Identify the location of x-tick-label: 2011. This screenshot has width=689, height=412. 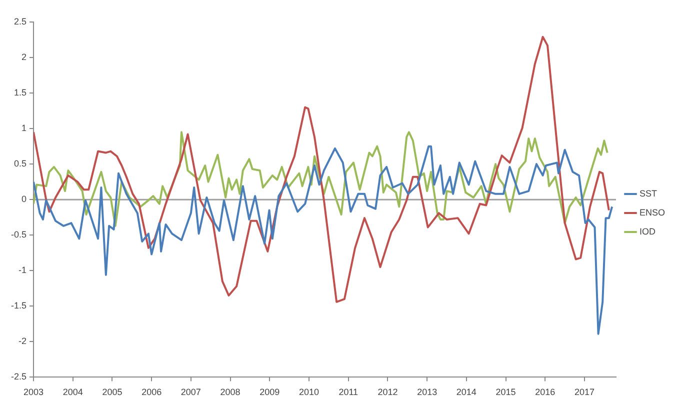
(348, 392).